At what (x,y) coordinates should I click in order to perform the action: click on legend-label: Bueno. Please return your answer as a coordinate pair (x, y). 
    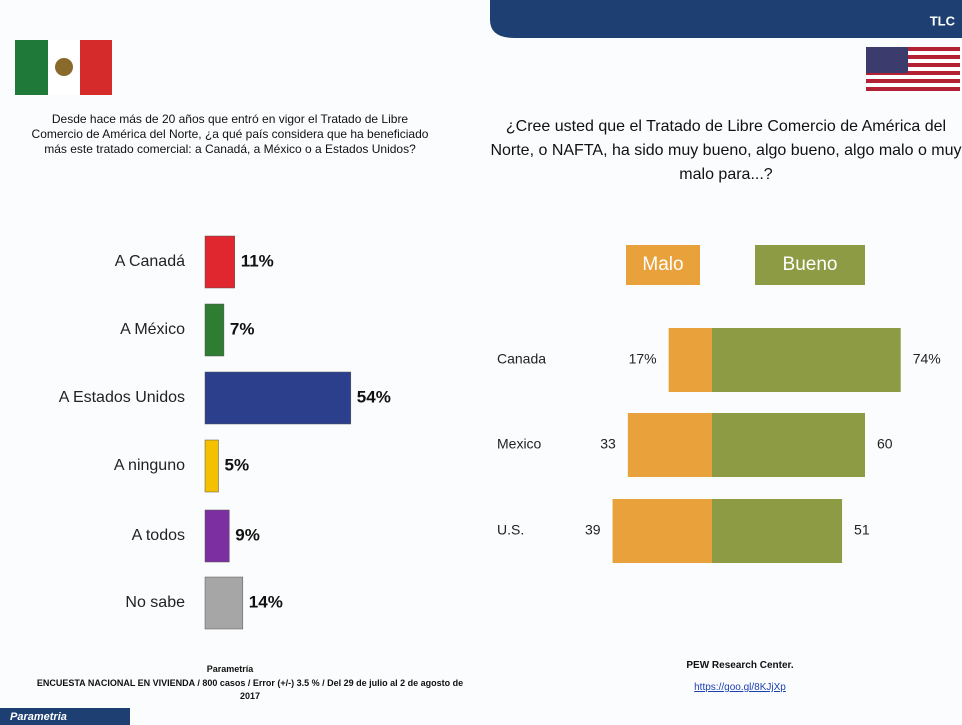
    Looking at the image, I should click on (810, 264).